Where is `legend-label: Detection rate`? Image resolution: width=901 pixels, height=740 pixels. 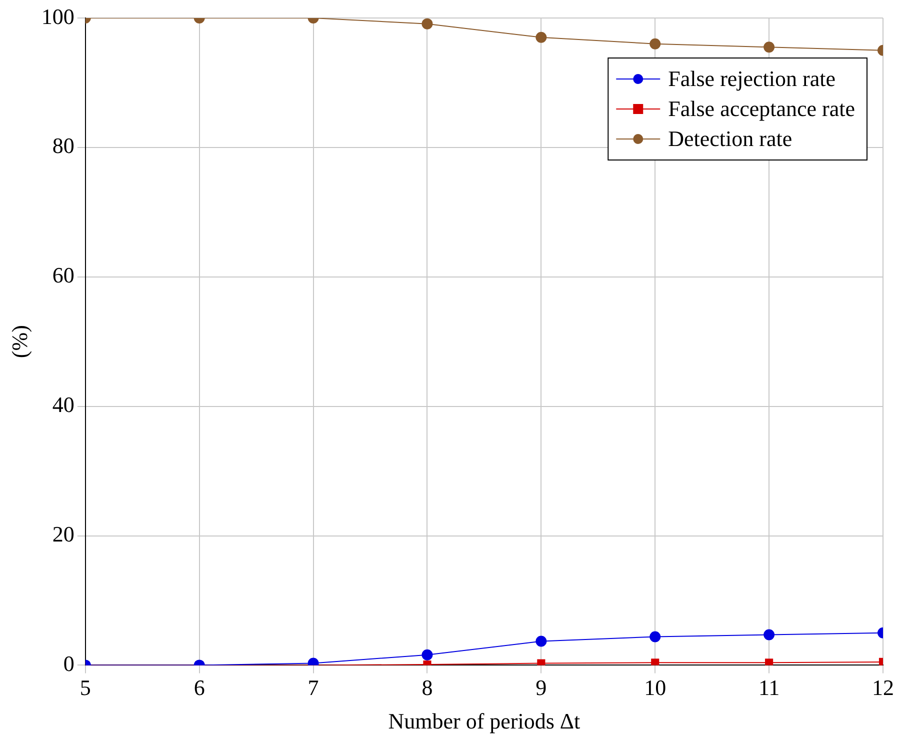
legend-label: Detection rate is located at coordinates (730, 138).